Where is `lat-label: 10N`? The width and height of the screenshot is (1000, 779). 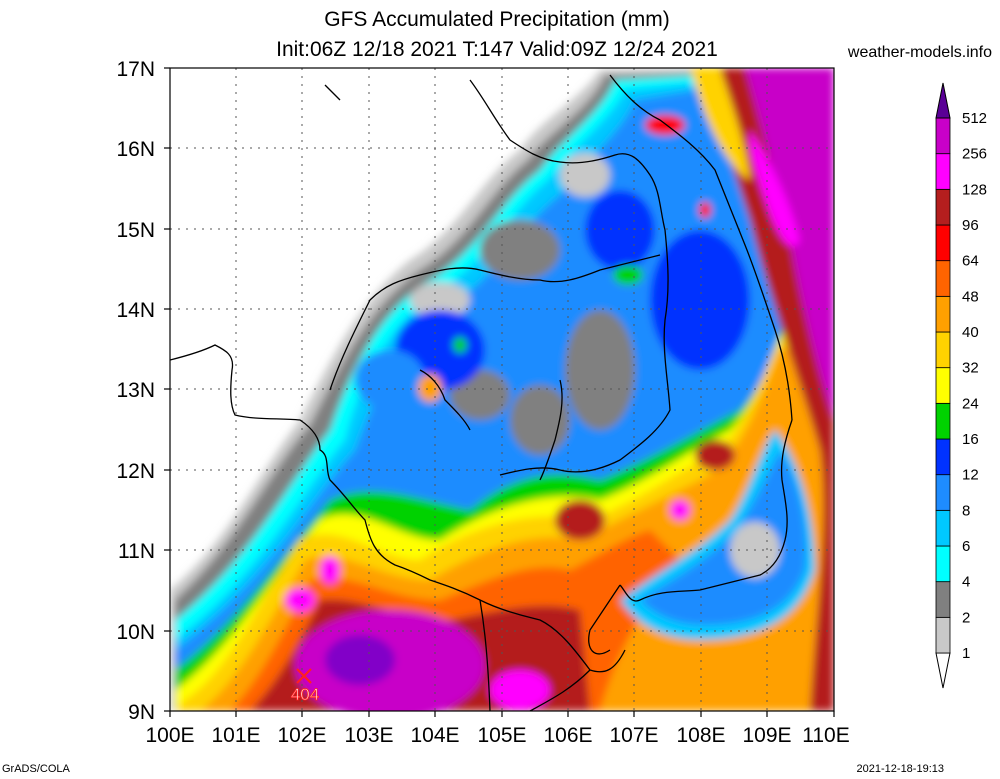
lat-label: 10N is located at coordinates (135, 632).